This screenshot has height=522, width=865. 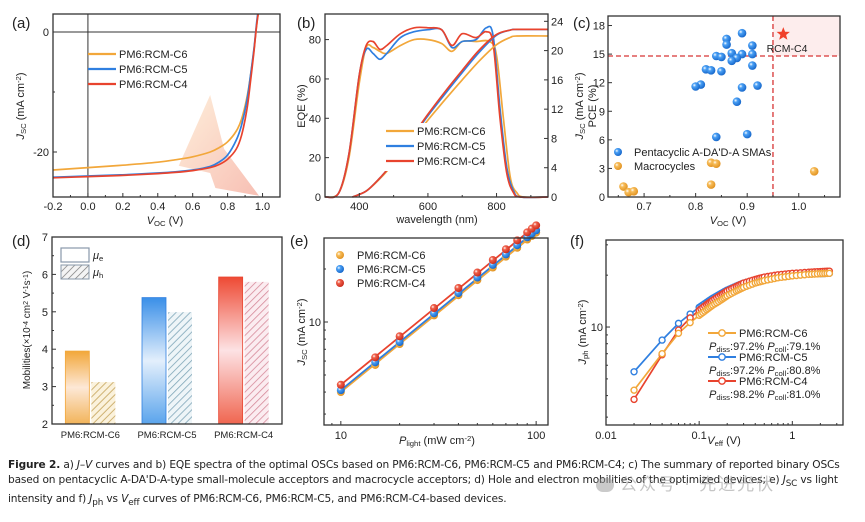 I want to click on label-part: eff, so click(x=719, y=443).